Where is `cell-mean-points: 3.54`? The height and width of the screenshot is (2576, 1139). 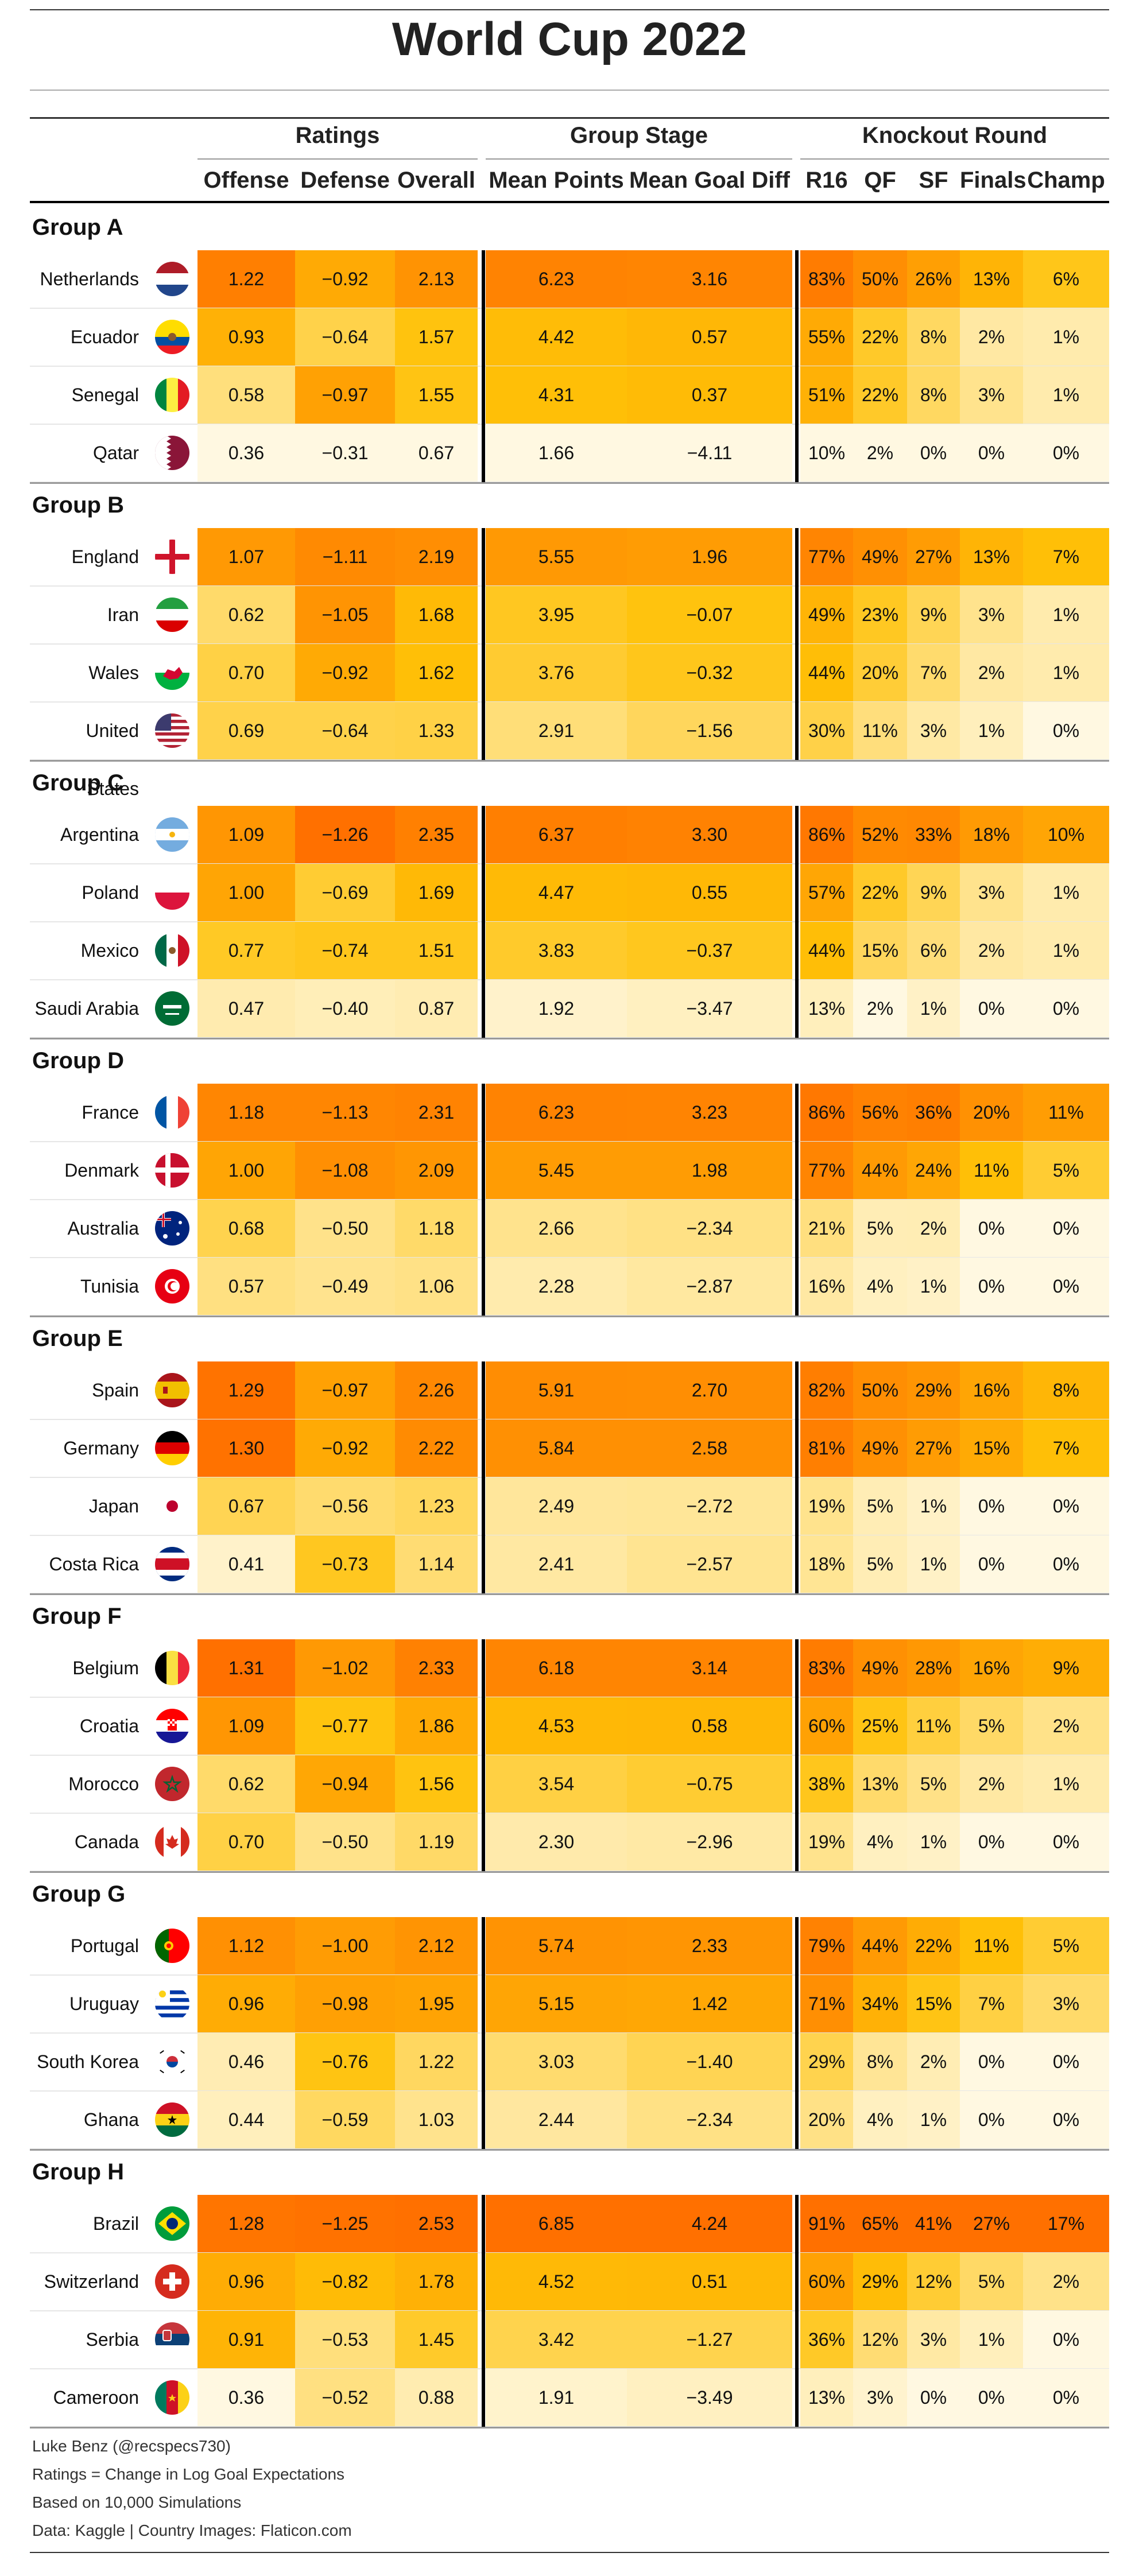 cell-mean-points: 3.54 is located at coordinates (556, 1784).